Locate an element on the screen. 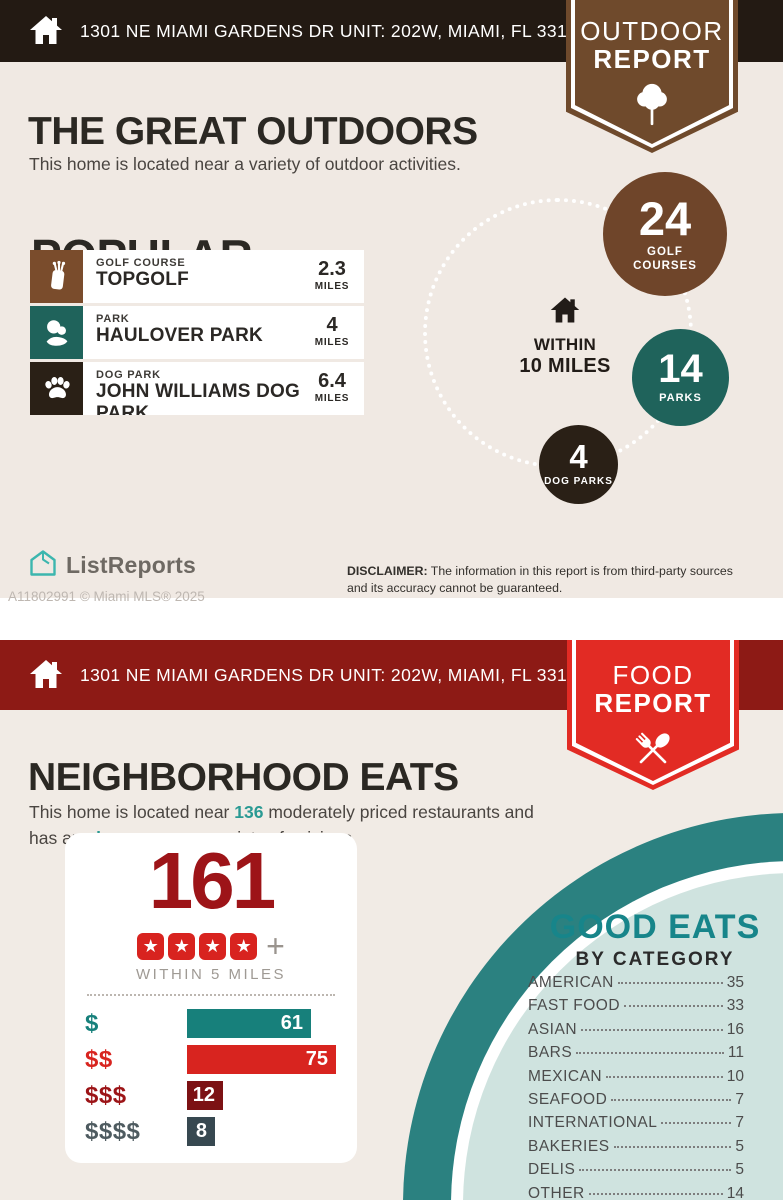 The height and width of the screenshot is (1200, 783). price-bar-row: $61 is located at coordinates (215, 1023).